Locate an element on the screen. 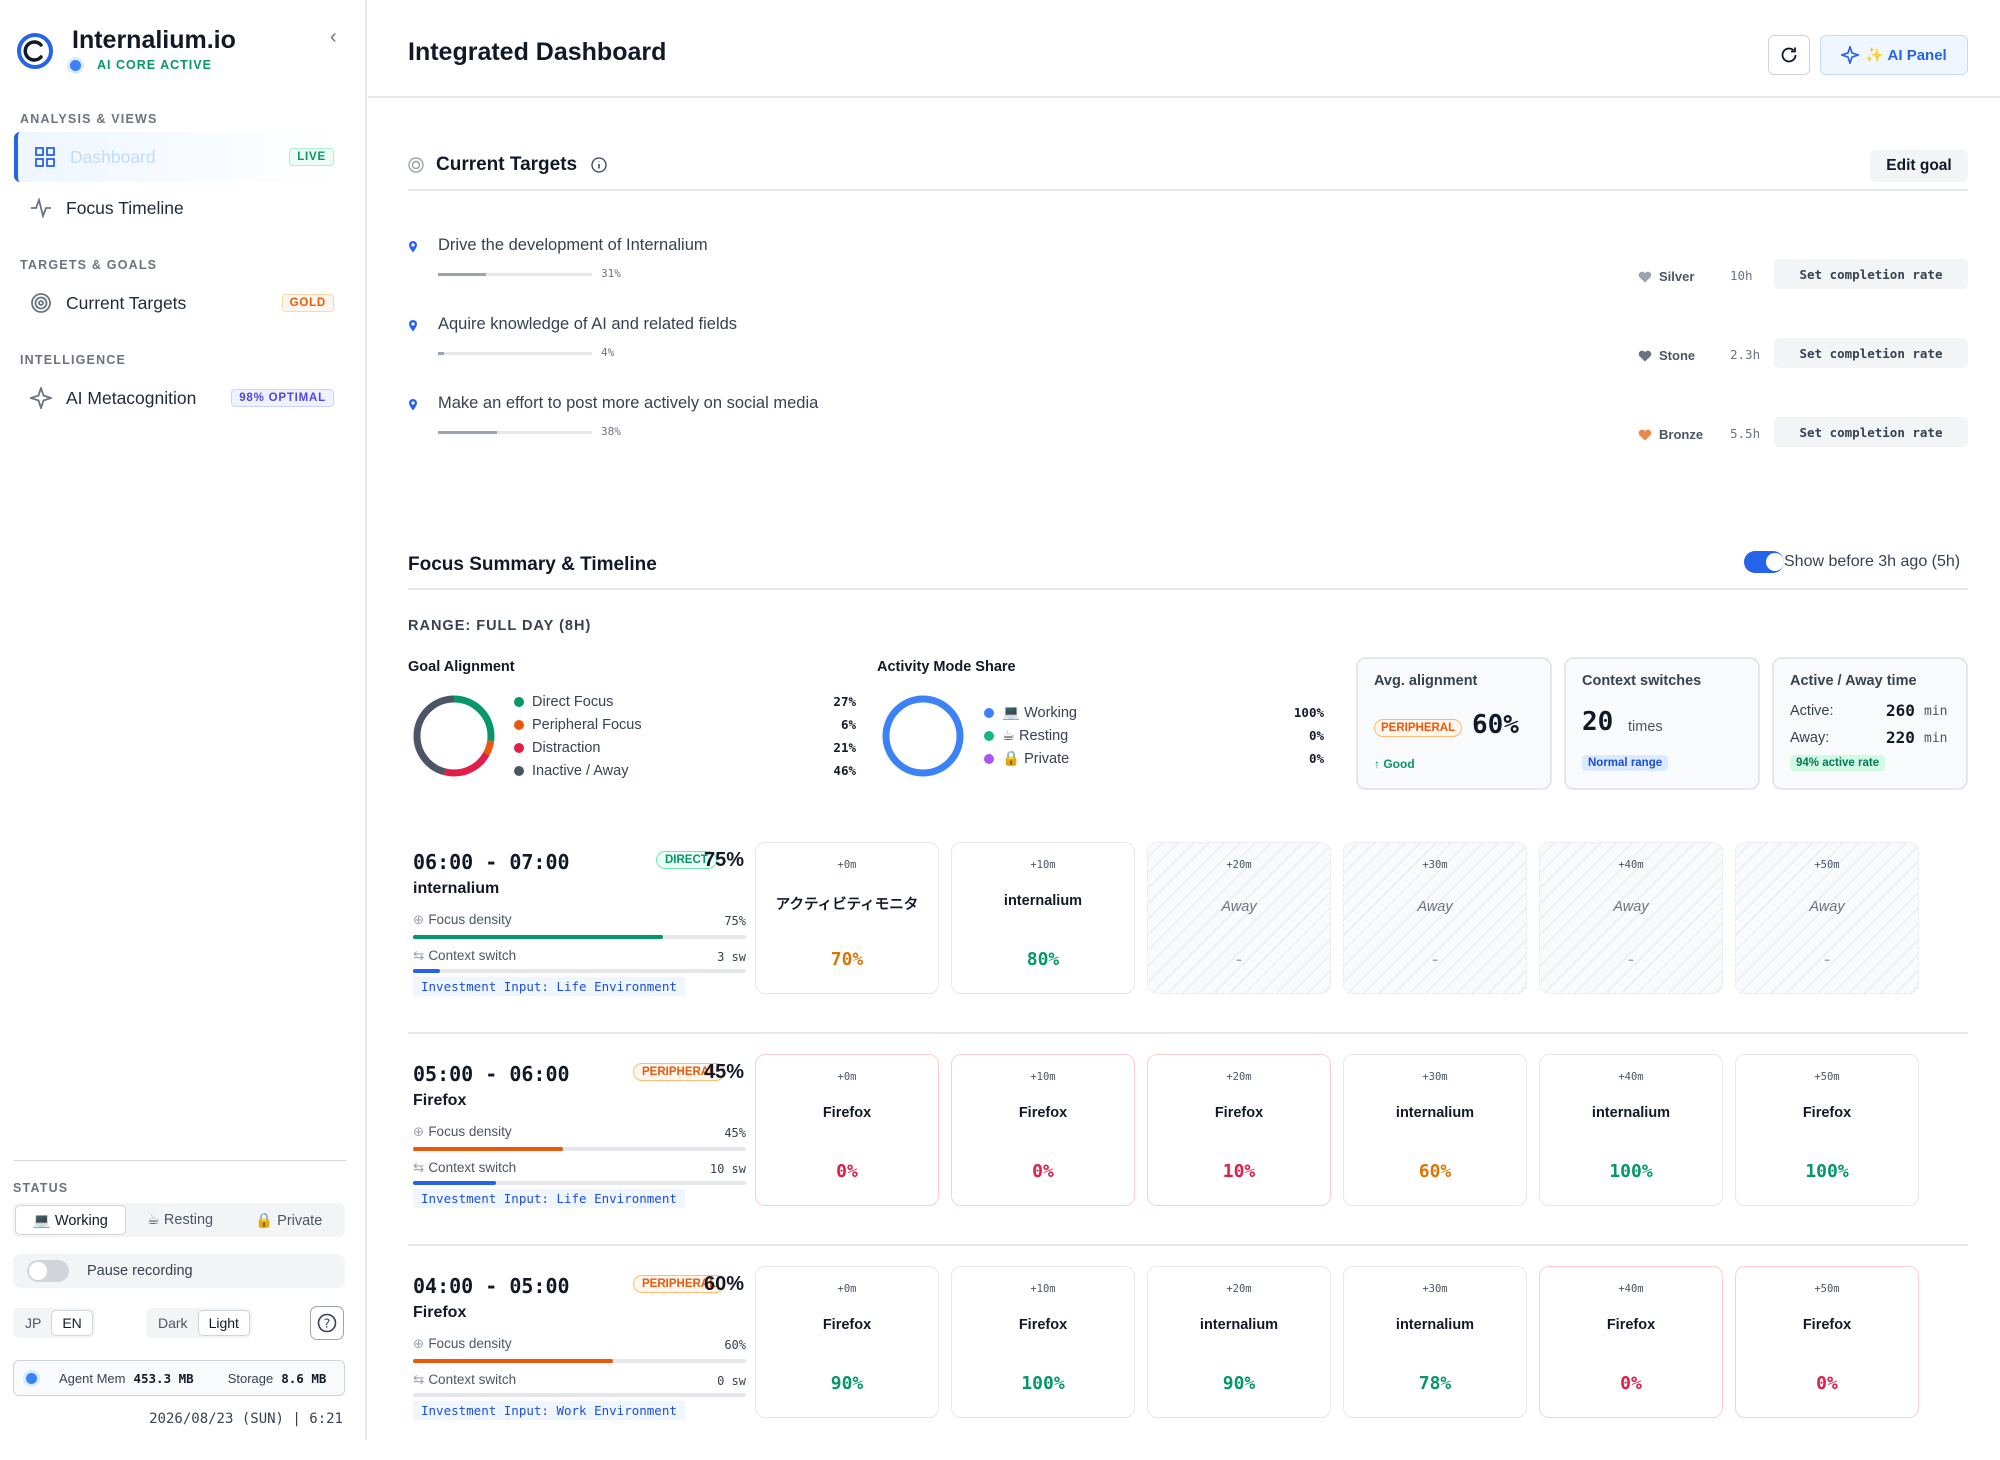 The height and width of the screenshot is (1460, 2000). context-switches-card: Context switches 20 times Normal range is located at coordinates (1662, 723).